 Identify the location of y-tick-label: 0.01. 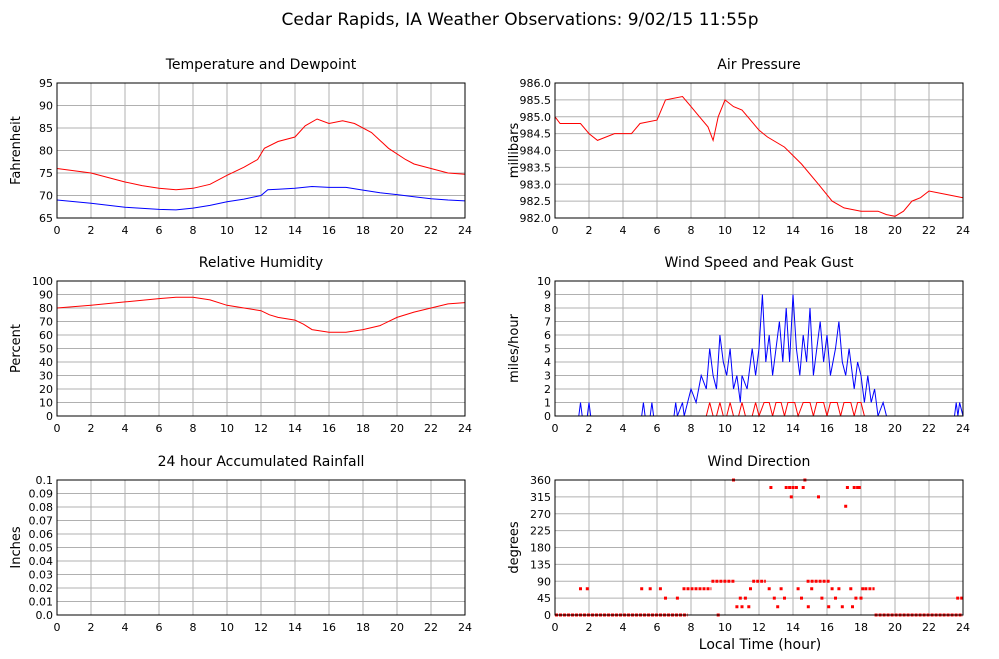
(41, 602).